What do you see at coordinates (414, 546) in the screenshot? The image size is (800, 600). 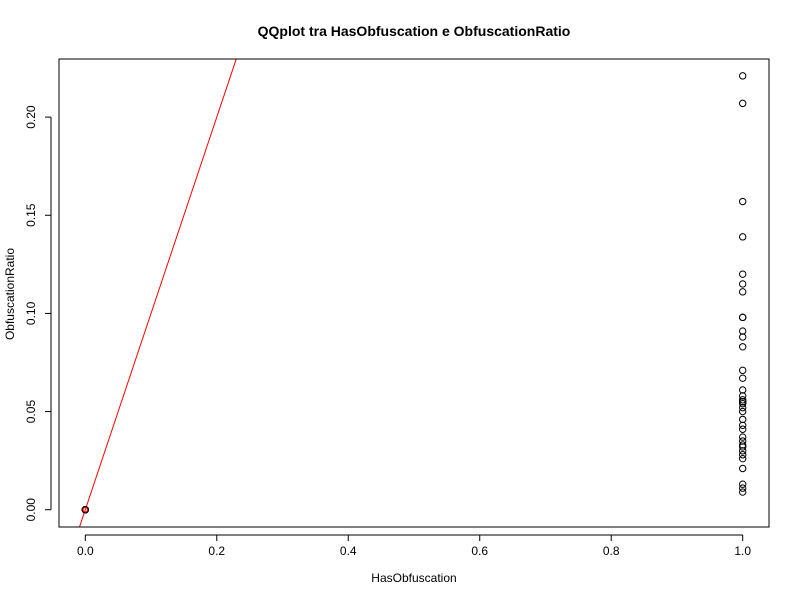 I see `x-axis: 0.0 0.2 0.4 0.6 0.8 1.0` at bounding box center [414, 546].